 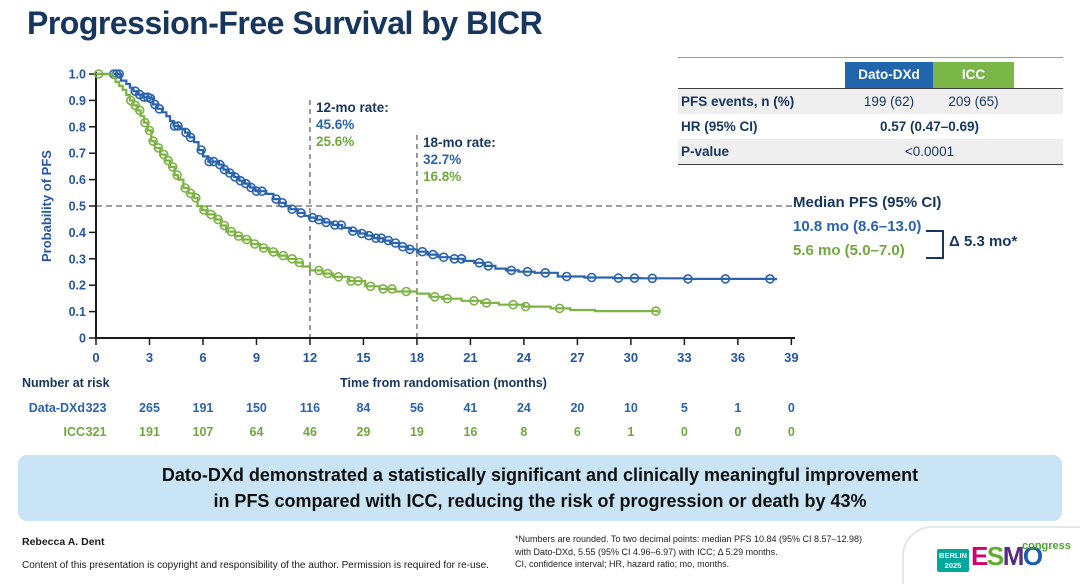 What do you see at coordinates (77, 207) in the screenshot?
I see `y-tick-label: 0.5` at bounding box center [77, 207].